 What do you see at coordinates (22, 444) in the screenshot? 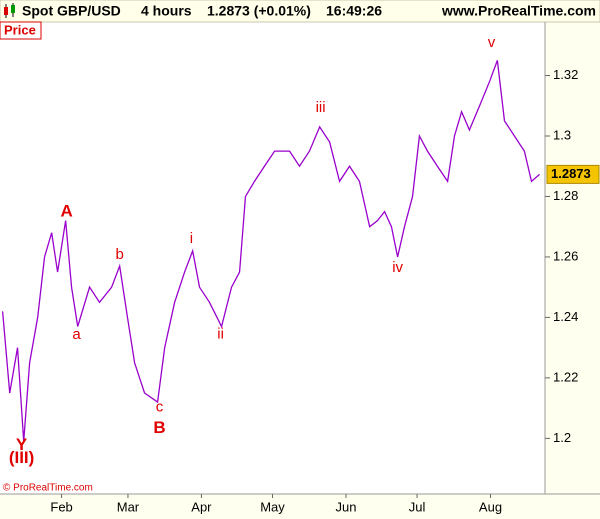
I see `wave-label: Y` at bounding box center [22, 444].